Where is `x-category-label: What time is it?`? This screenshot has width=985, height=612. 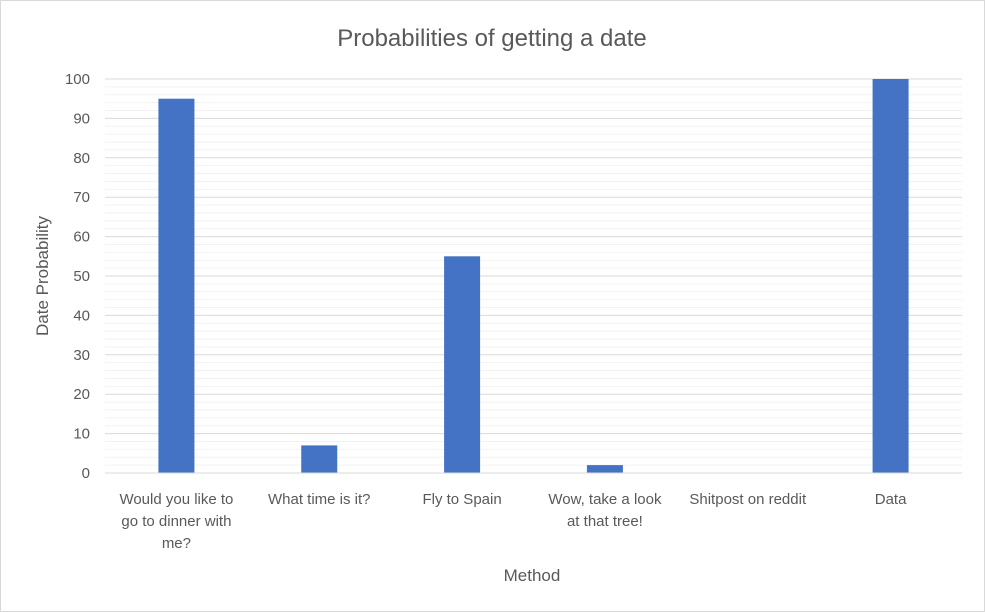
x-category-label: What time is it? is located at coordinates (319, 499).